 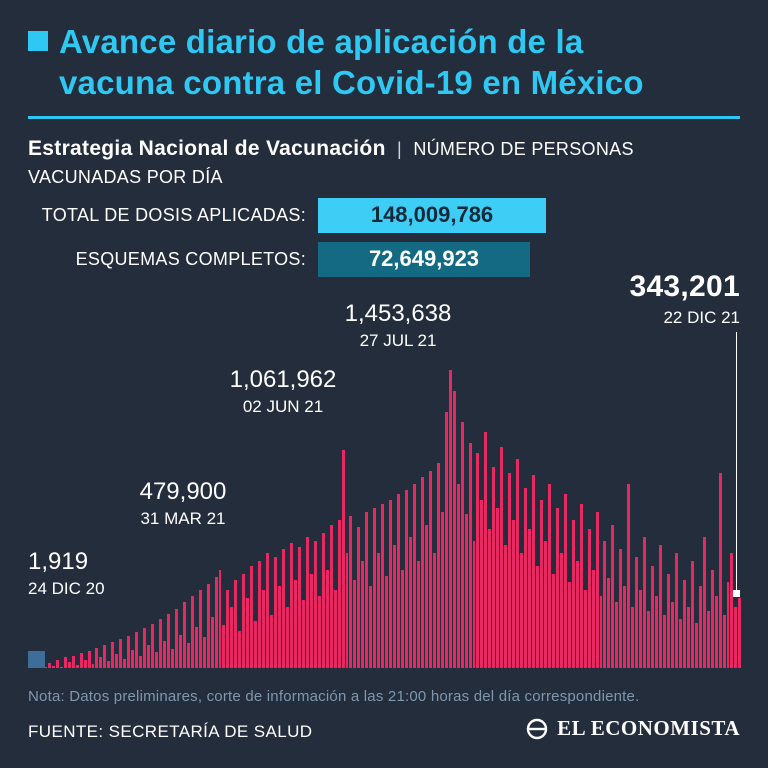 What do you see at coordinates (537, 728) in the screenshot?
I see `brand-logo-icon` at bounding box center [537, 728].